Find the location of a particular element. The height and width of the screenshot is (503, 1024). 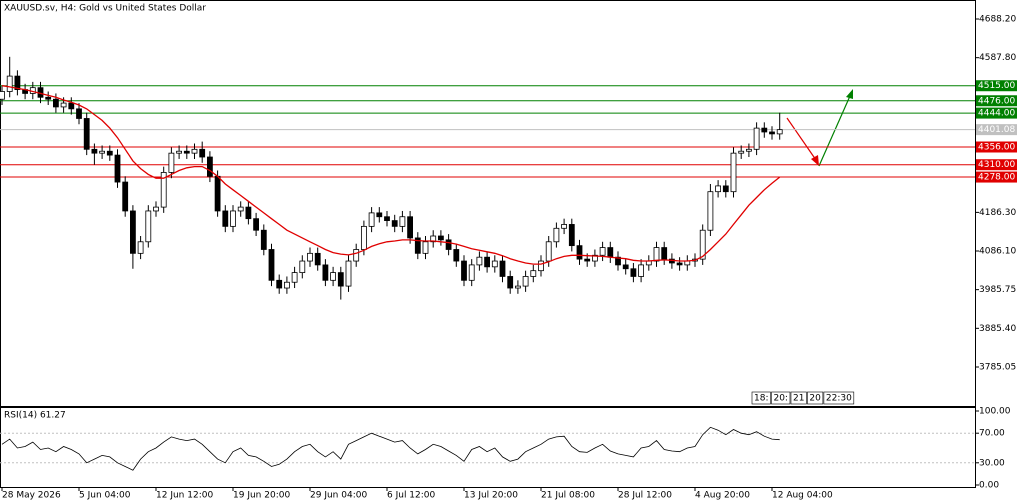

level-label: 4515.00 is located at coordinates (996, 86).